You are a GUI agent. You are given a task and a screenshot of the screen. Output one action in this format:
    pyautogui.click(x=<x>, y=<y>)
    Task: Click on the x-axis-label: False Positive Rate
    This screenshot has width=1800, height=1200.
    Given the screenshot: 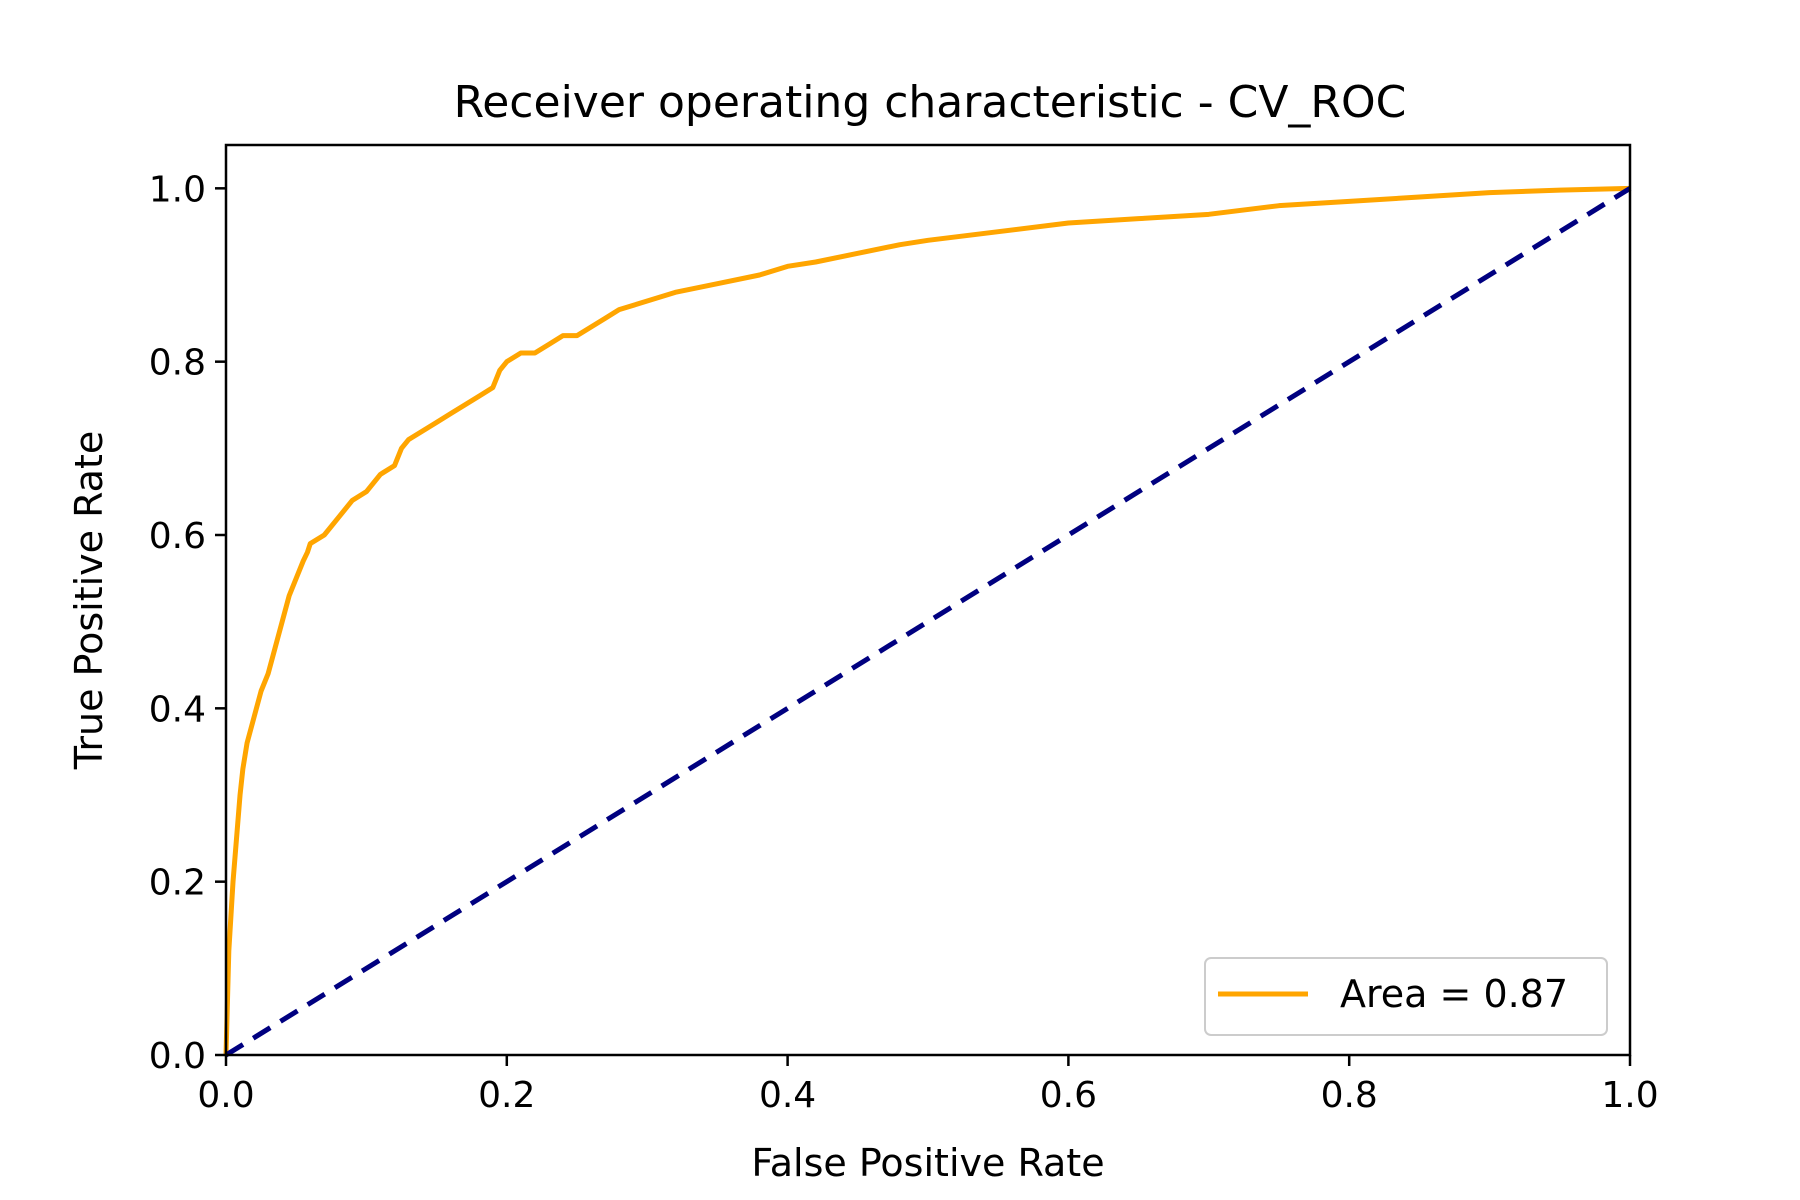 What is the action you would take?
    pyautogui.click(x=927, y=1163)
    